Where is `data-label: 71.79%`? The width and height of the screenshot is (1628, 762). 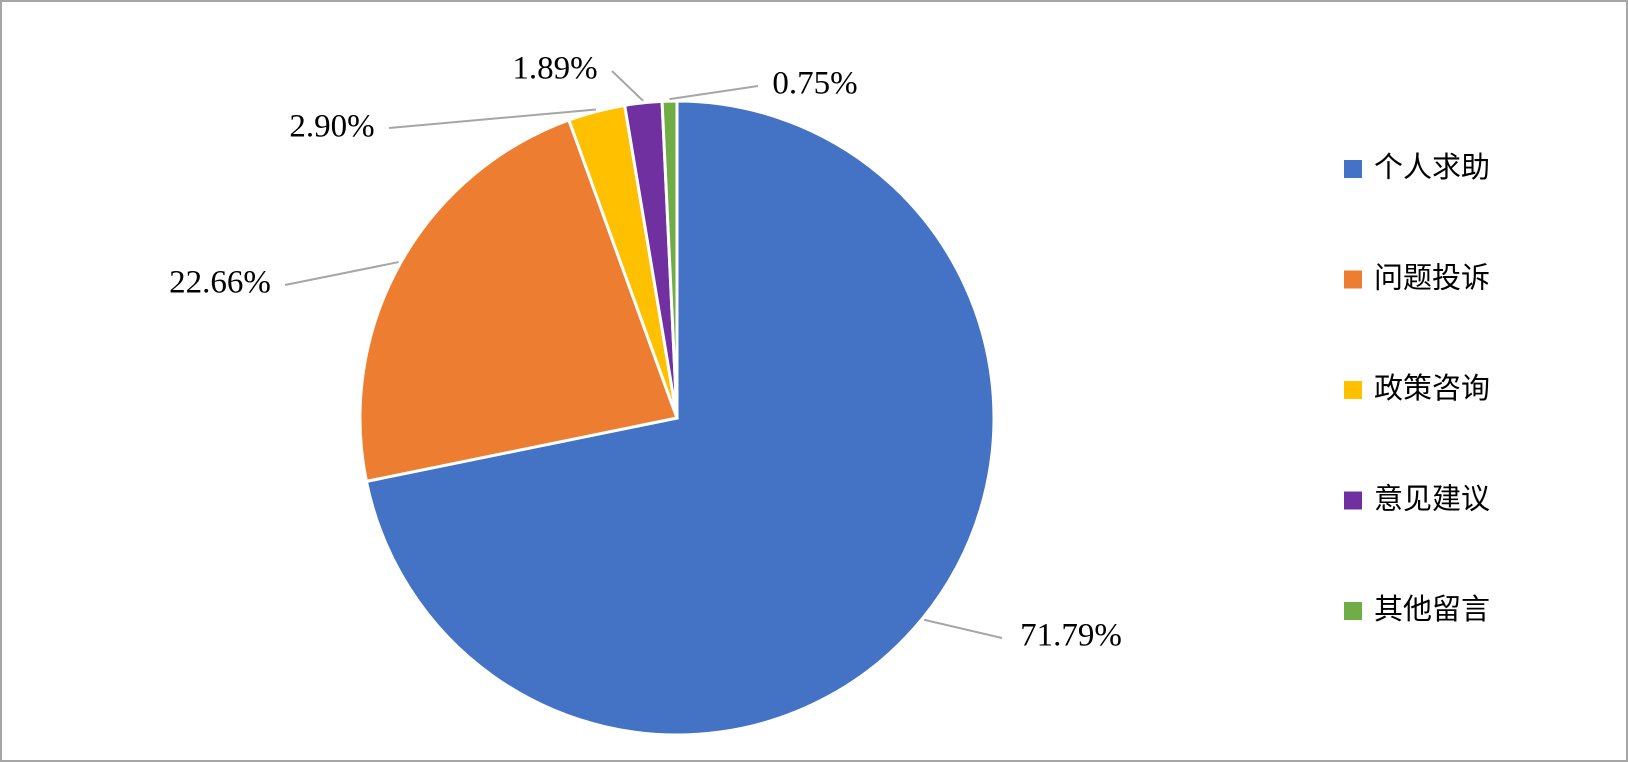
data-label: 71.79% is located at coordinates (1071, 636).